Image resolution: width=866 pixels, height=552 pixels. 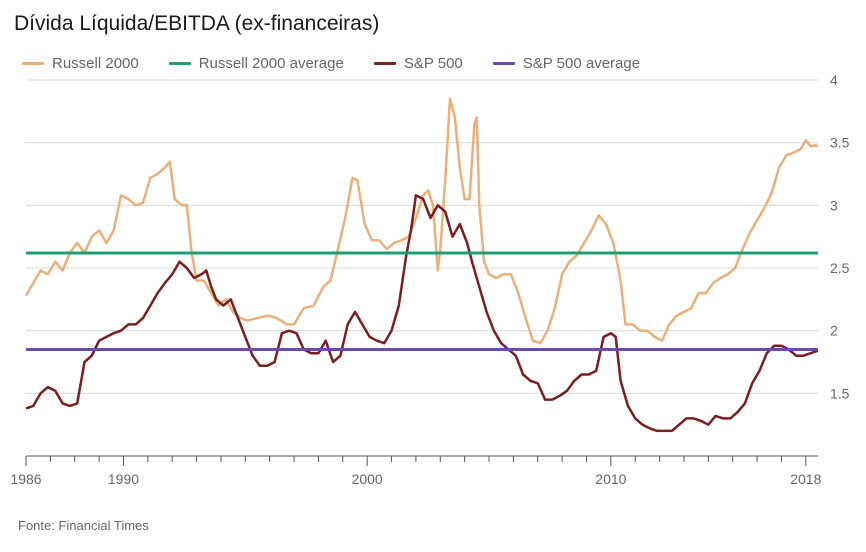 What do you see at coordinates (840, 393) in the screenshot?
I see `y-tick-label: 1.5` at bounding box center [840, 393].